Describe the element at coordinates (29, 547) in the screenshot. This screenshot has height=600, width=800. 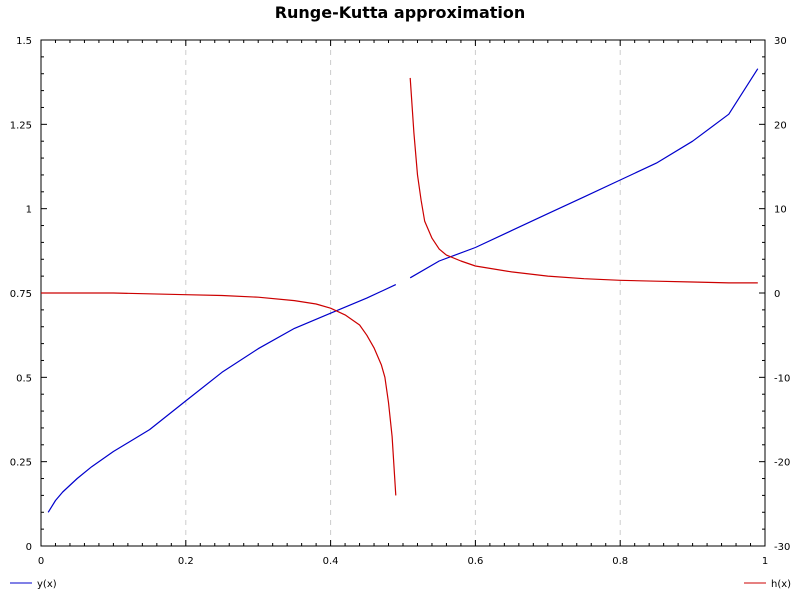
I see `y-left-tick-label: 0` at that location.